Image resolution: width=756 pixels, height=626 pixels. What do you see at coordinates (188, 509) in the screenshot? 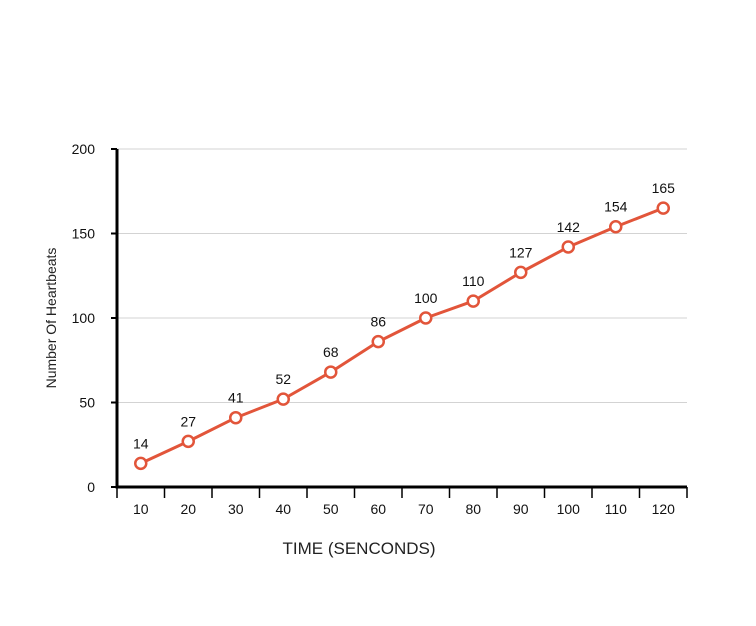
I see `x-tick-label: 20` at bounding box center [188, 509].